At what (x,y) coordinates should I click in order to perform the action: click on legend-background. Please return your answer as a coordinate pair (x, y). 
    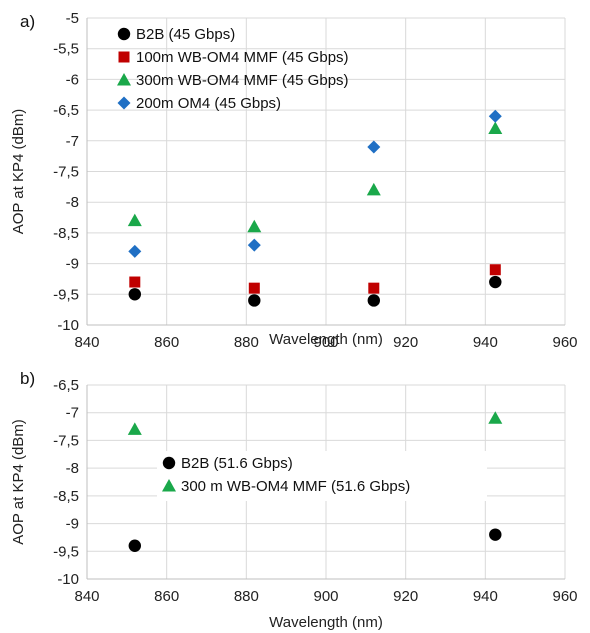
    Looking at the image, I should click on (322, 476).